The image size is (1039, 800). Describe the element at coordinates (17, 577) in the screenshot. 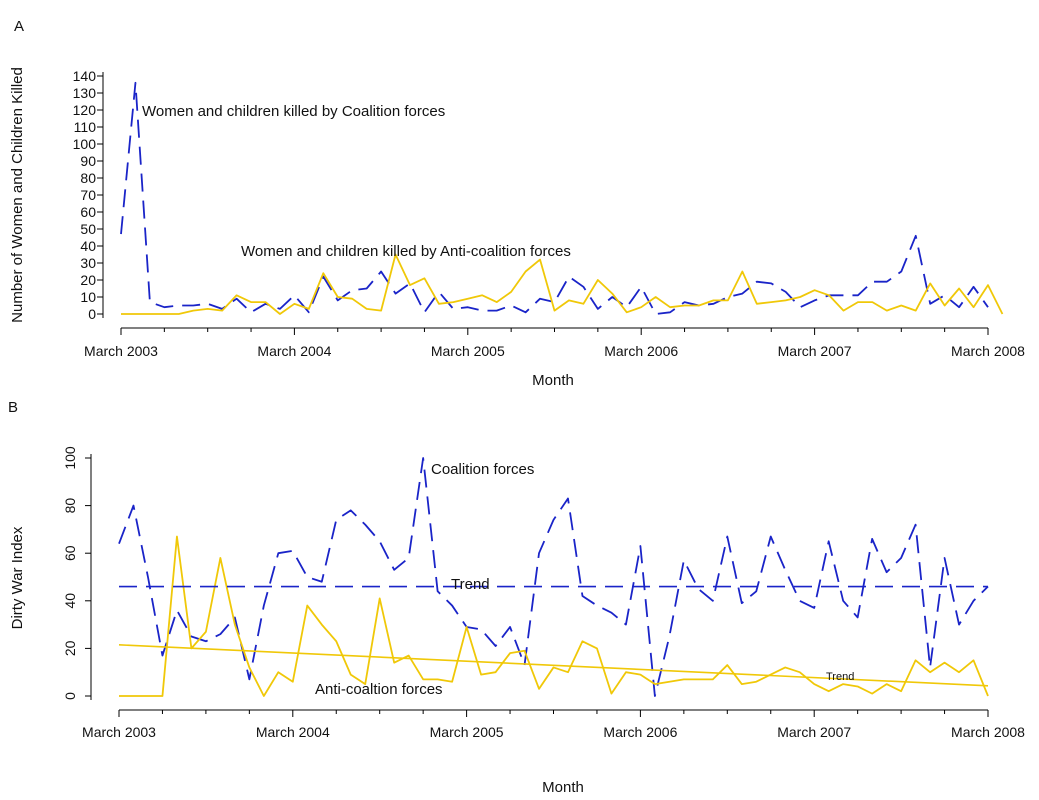

I see `panel-b-ylabel: Dirty War Index` at that location.